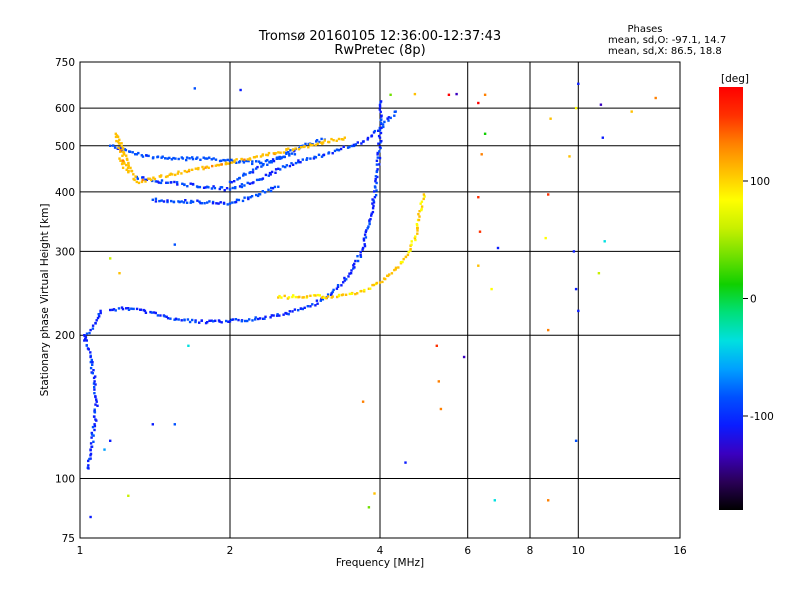 Image resolution: width=800 pixels, height=600 pixels. I want to click on stats-x-line: mean, sd,X: 86.5, 18.8, so click(665, 51).